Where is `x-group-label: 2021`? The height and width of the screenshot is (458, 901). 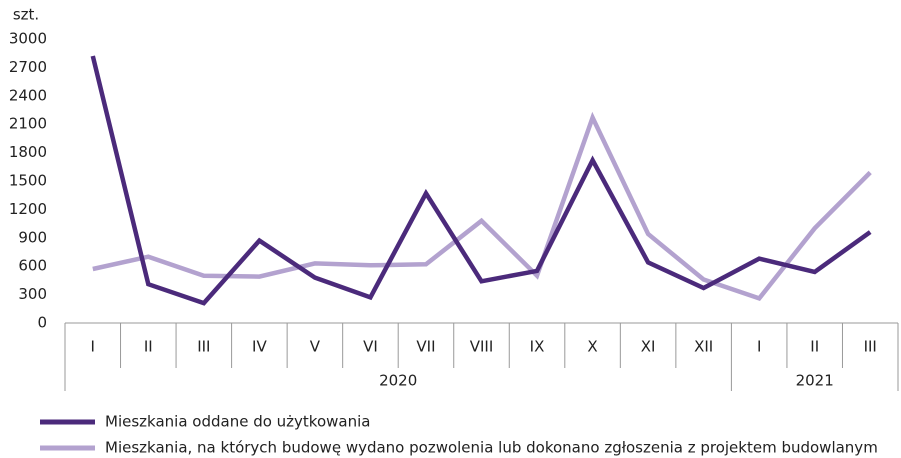 x-group-label: 2021 is located at coordinates (815, 381).